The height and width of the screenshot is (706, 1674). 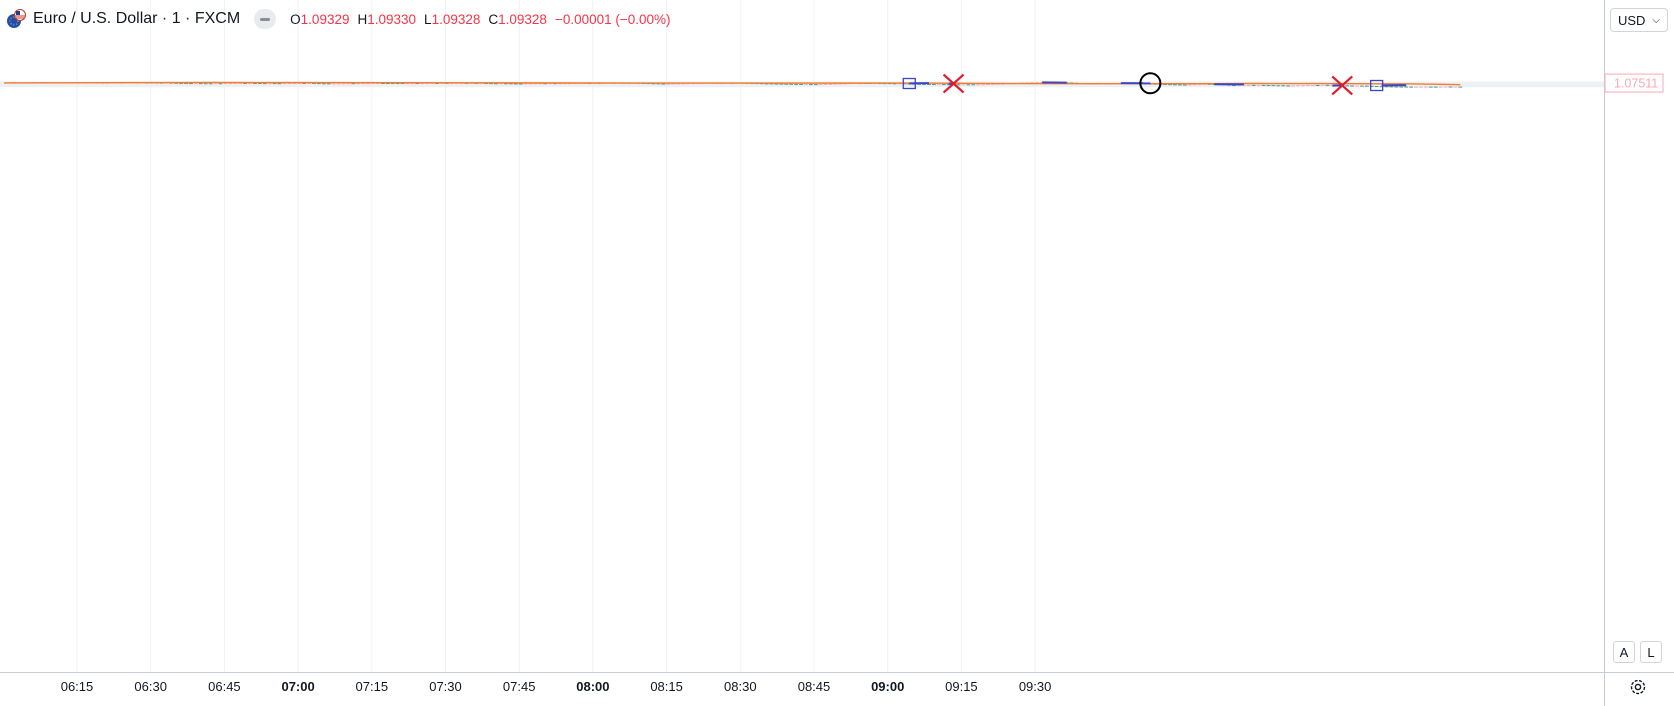 I want to click on time-tick-label: 06:30, so click(x=150, y=686).